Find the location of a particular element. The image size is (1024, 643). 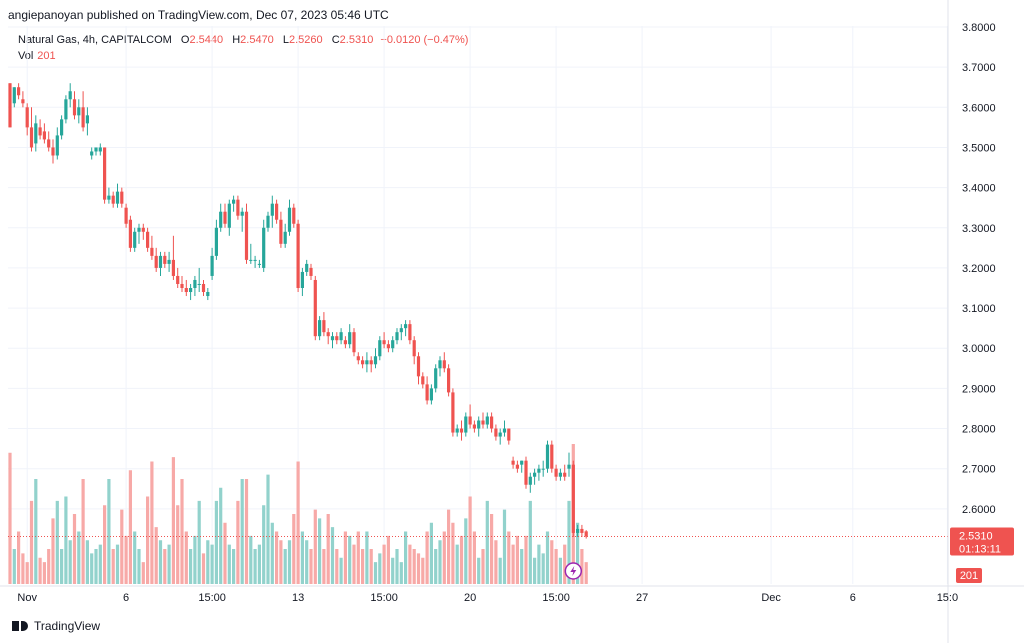

y-tick-label: 3.8000 is located at coordinates (979, 28).